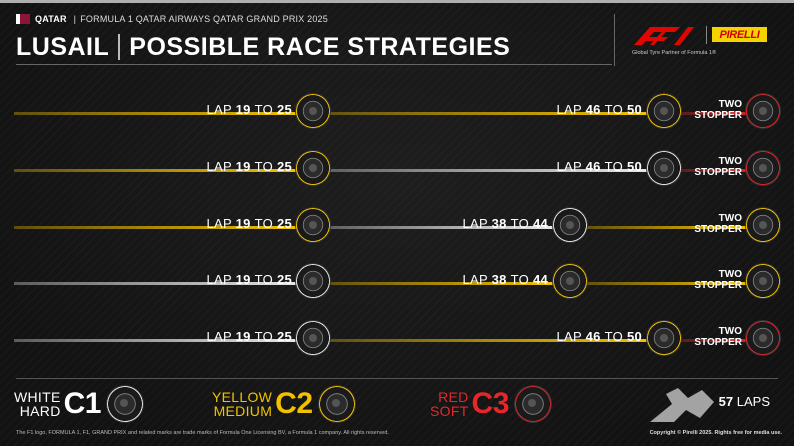  I want to click on legend-soft: RED SOFT C3, so click(490, 404).